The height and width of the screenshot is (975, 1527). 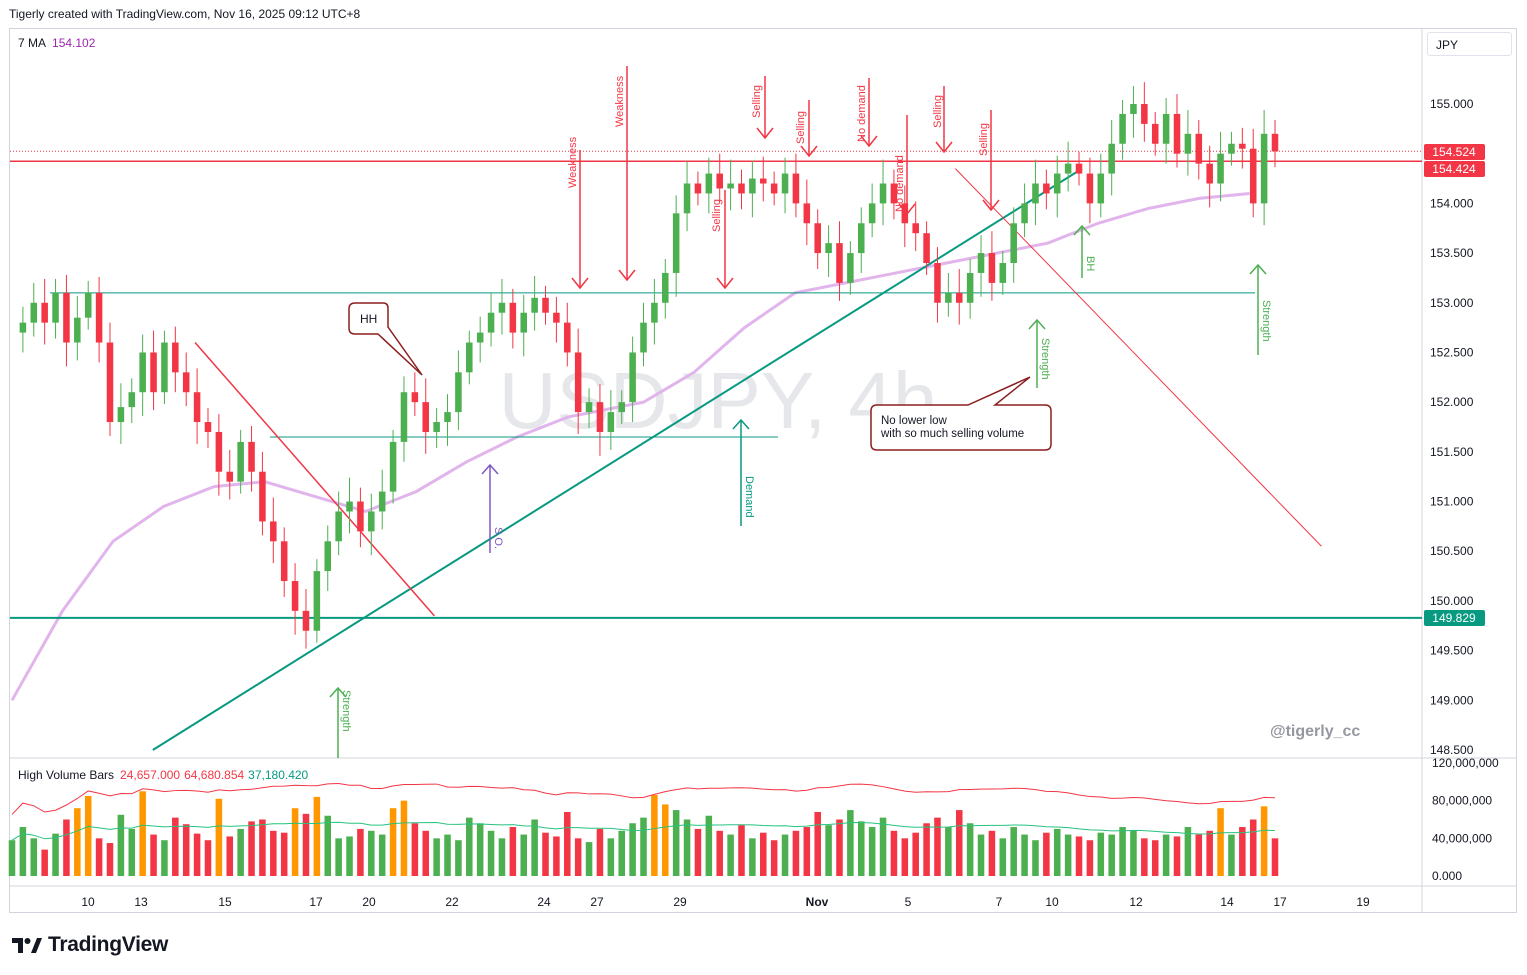 I want to click on volume-value-3: 37,180.420, so click(x=278, y=775).